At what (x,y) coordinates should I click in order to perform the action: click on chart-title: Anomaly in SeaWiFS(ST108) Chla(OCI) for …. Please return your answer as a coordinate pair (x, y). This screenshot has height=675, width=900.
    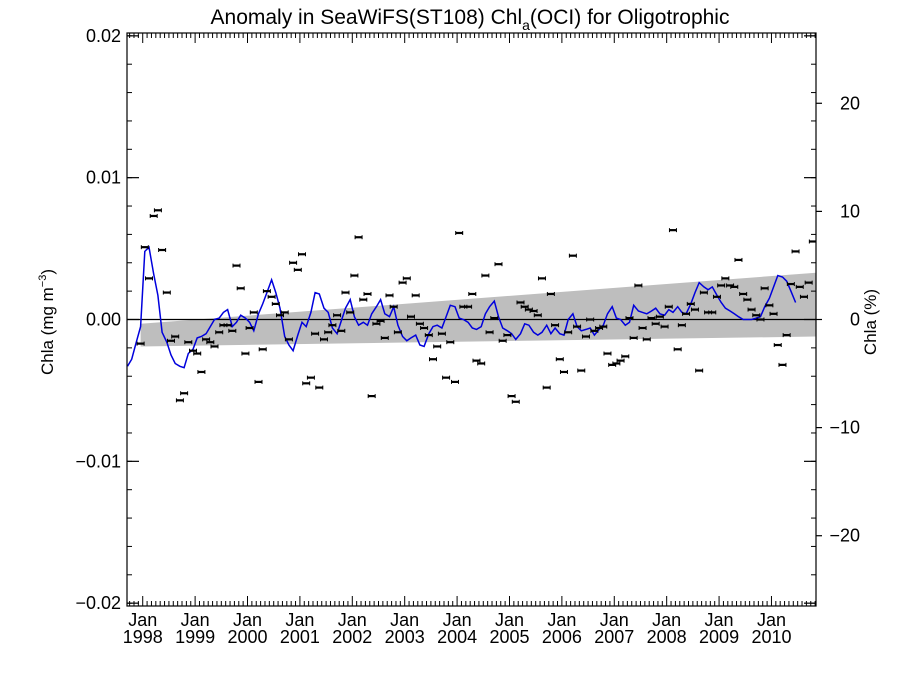
    Looking at the image, I should click on (470, 19).